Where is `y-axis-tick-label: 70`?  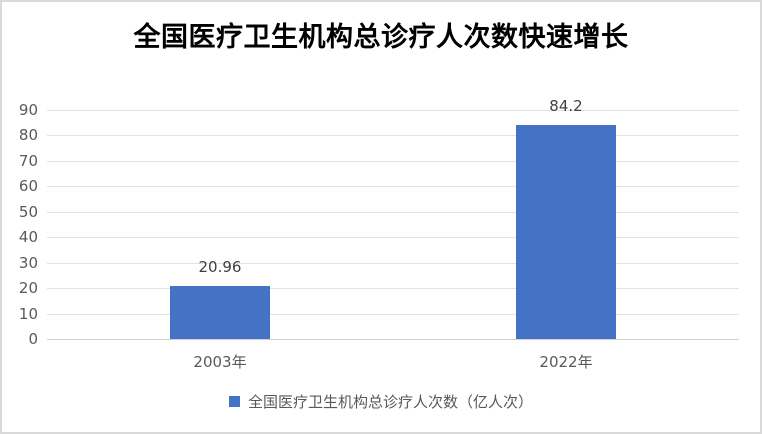 y-axis-tick-label: 70 is located at coordinates (28, 160).